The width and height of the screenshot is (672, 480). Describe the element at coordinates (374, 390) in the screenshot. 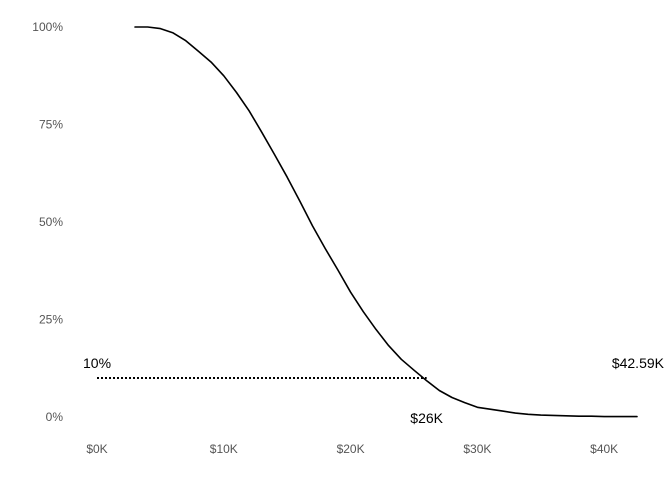

I see `annotations: 10% $26K $42.59K` at that location.